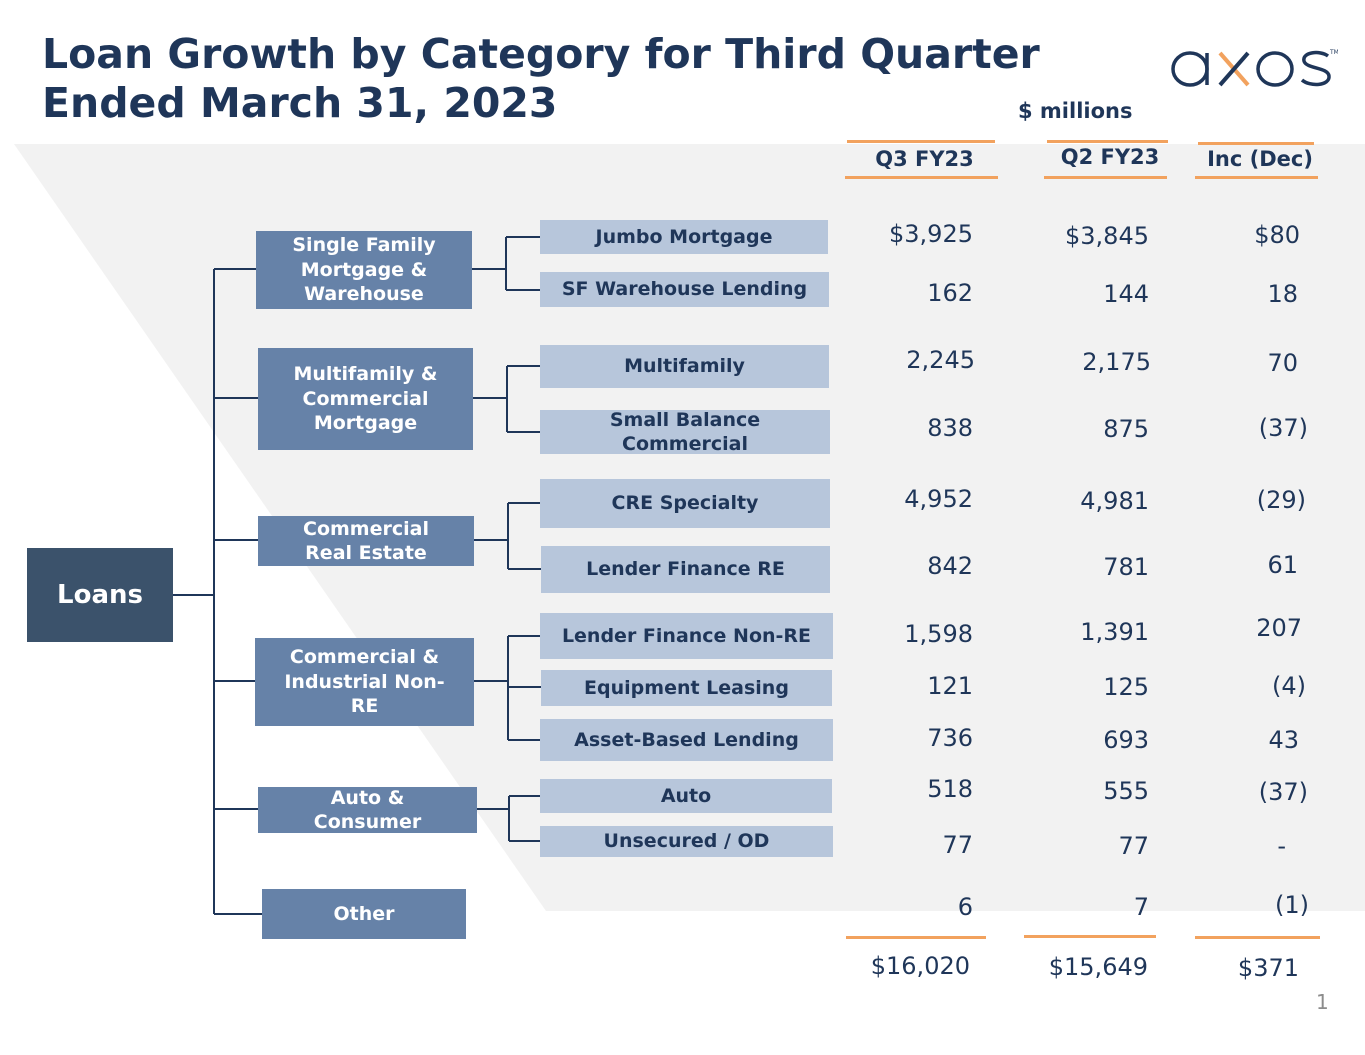 This screenshot has height=1055, width=1365. I want to click on value-q3: 736, so click(950, 738).